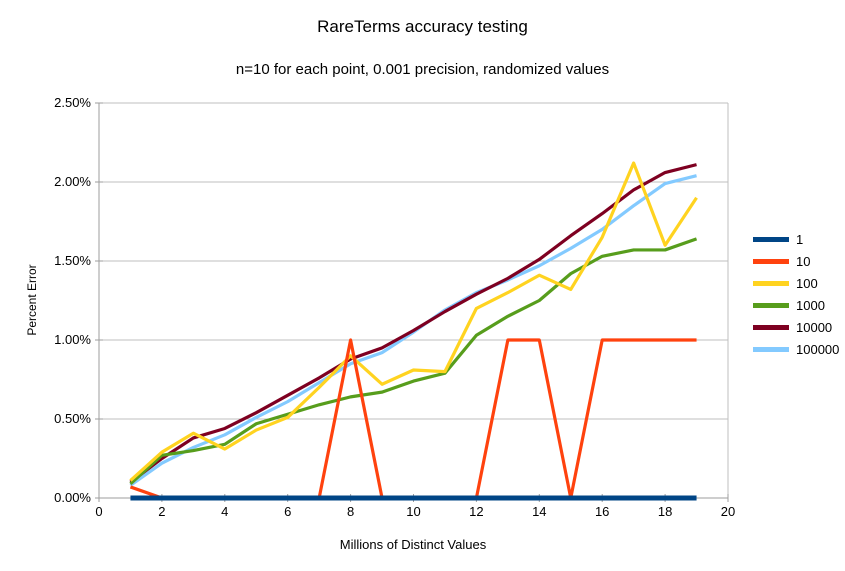 The width and height of the screenshot is (845, 571). Describe the element at coordinates (422, 26) in the screenshot. I see `chart-title: RareTerms accuracy testing` at that location.